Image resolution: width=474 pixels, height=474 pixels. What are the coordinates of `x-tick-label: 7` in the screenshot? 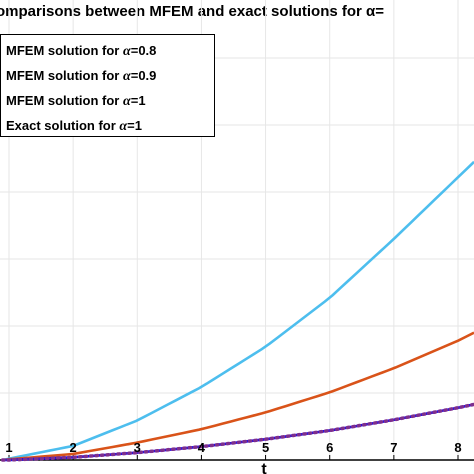 It's located at (393, 447).